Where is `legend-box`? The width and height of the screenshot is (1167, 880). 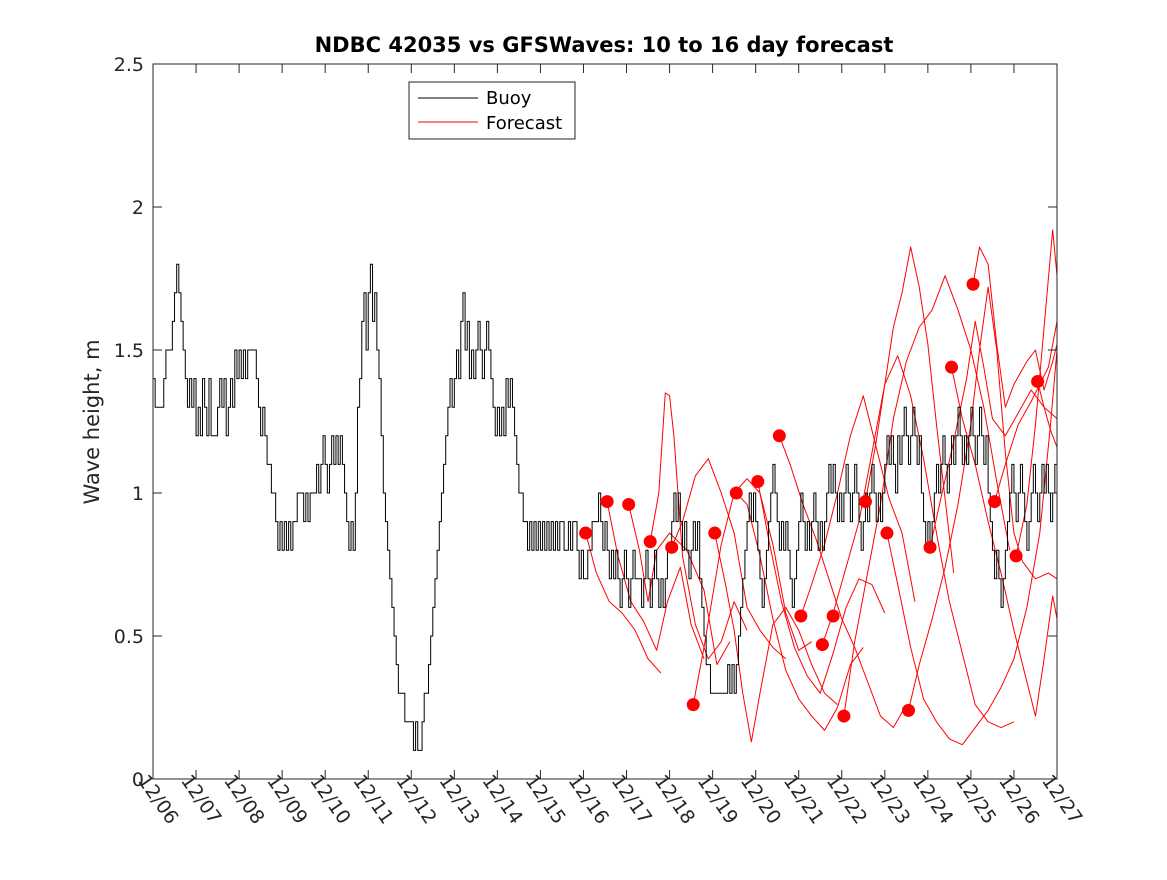
legend-box is located at coordinates (492, 110).